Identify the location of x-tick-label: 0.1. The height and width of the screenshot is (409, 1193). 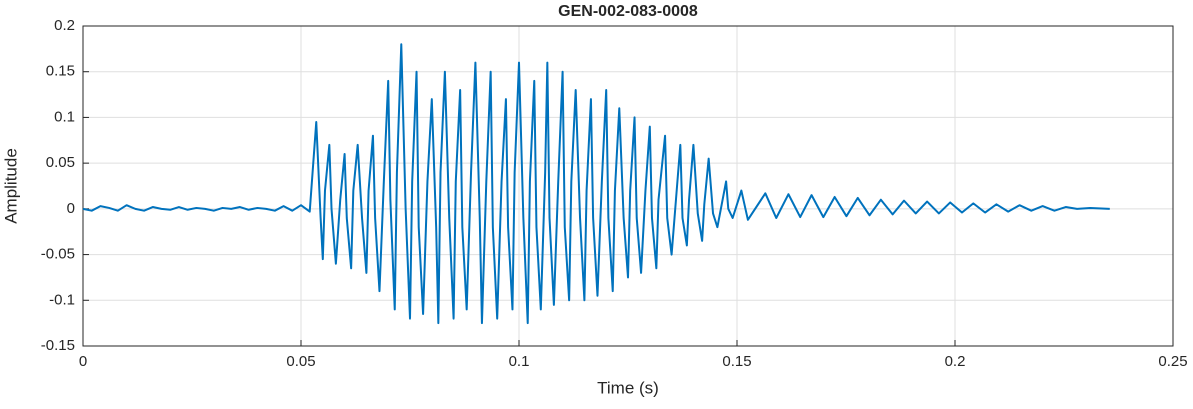
(519, 361).